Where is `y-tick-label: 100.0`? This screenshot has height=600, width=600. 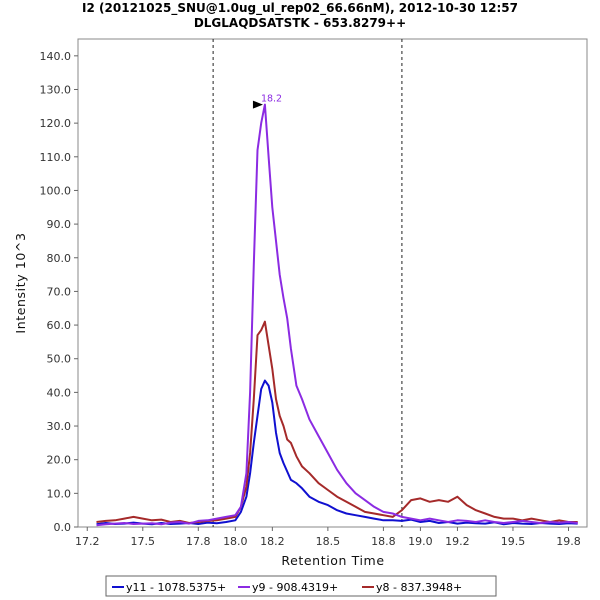 y-tick-label: 100.0 is located at coordinates (56, 190).